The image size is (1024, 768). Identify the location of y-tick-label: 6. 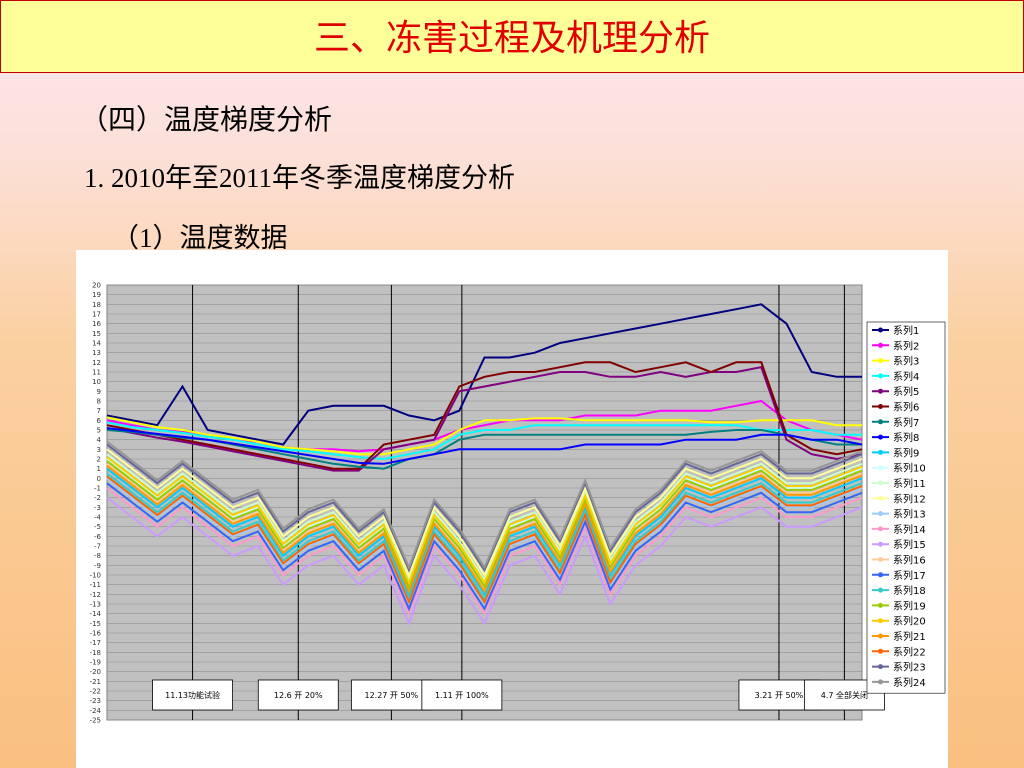
(99, 421).